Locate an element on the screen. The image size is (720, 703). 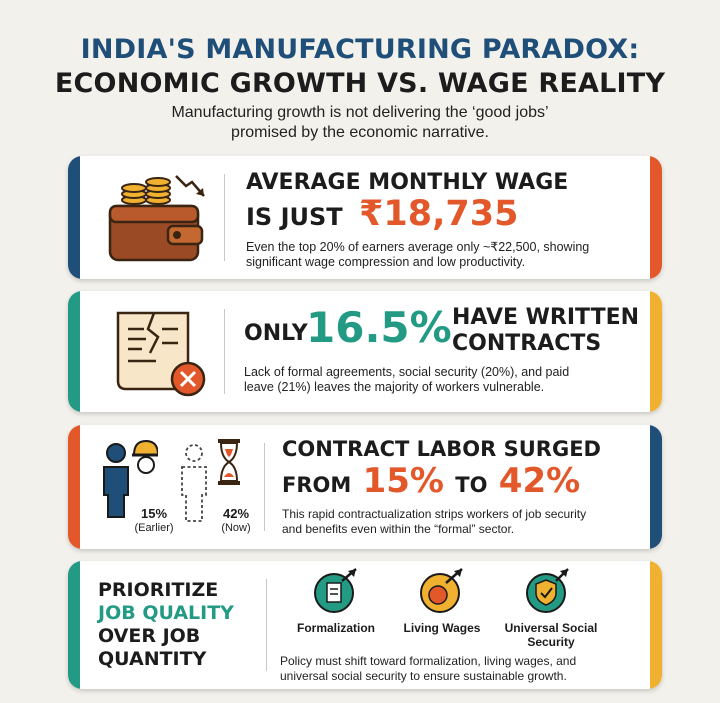
hourglass-icon is located at coordinates (229, 462).